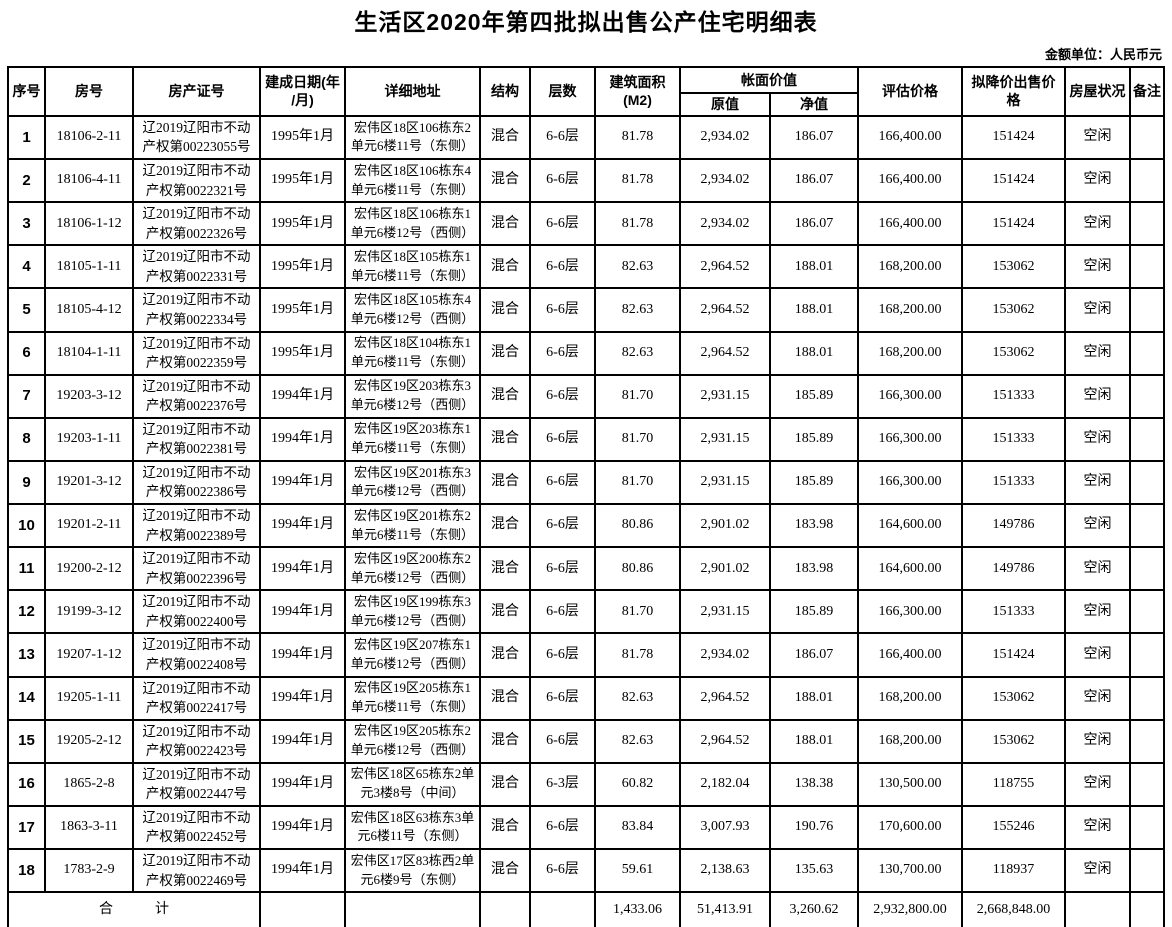 The image size is (1172, 927). What do you see at coordinates (196, 439) in the screenshot?
I see `cell-cert-no: 辽2019辽阳市不动产权第0022381号` at bounding box center [196, 439].